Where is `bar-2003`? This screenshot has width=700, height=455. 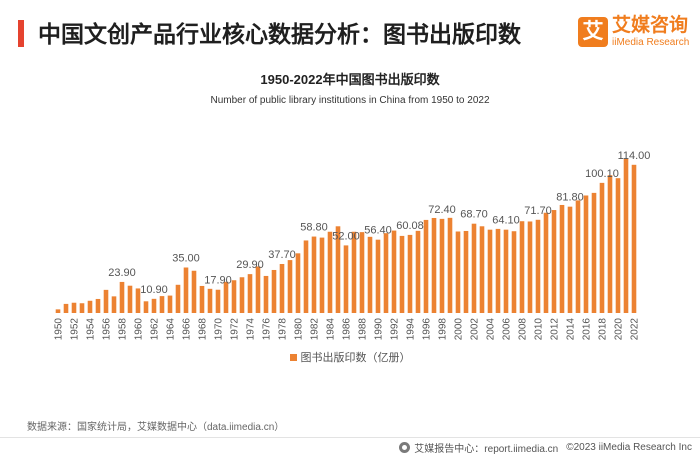
bar-2003 is located at coordinates (482, 269).